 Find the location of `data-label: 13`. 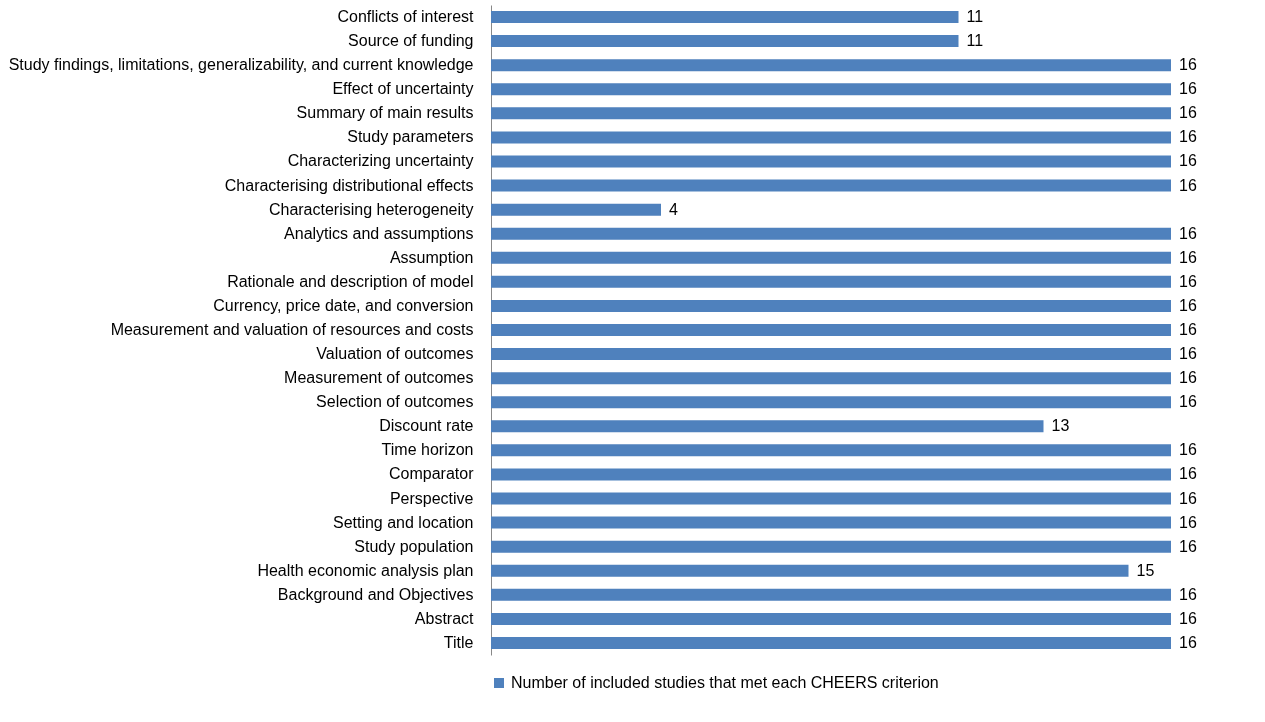

data-label: 13 is located at coordinates (1060, 426).